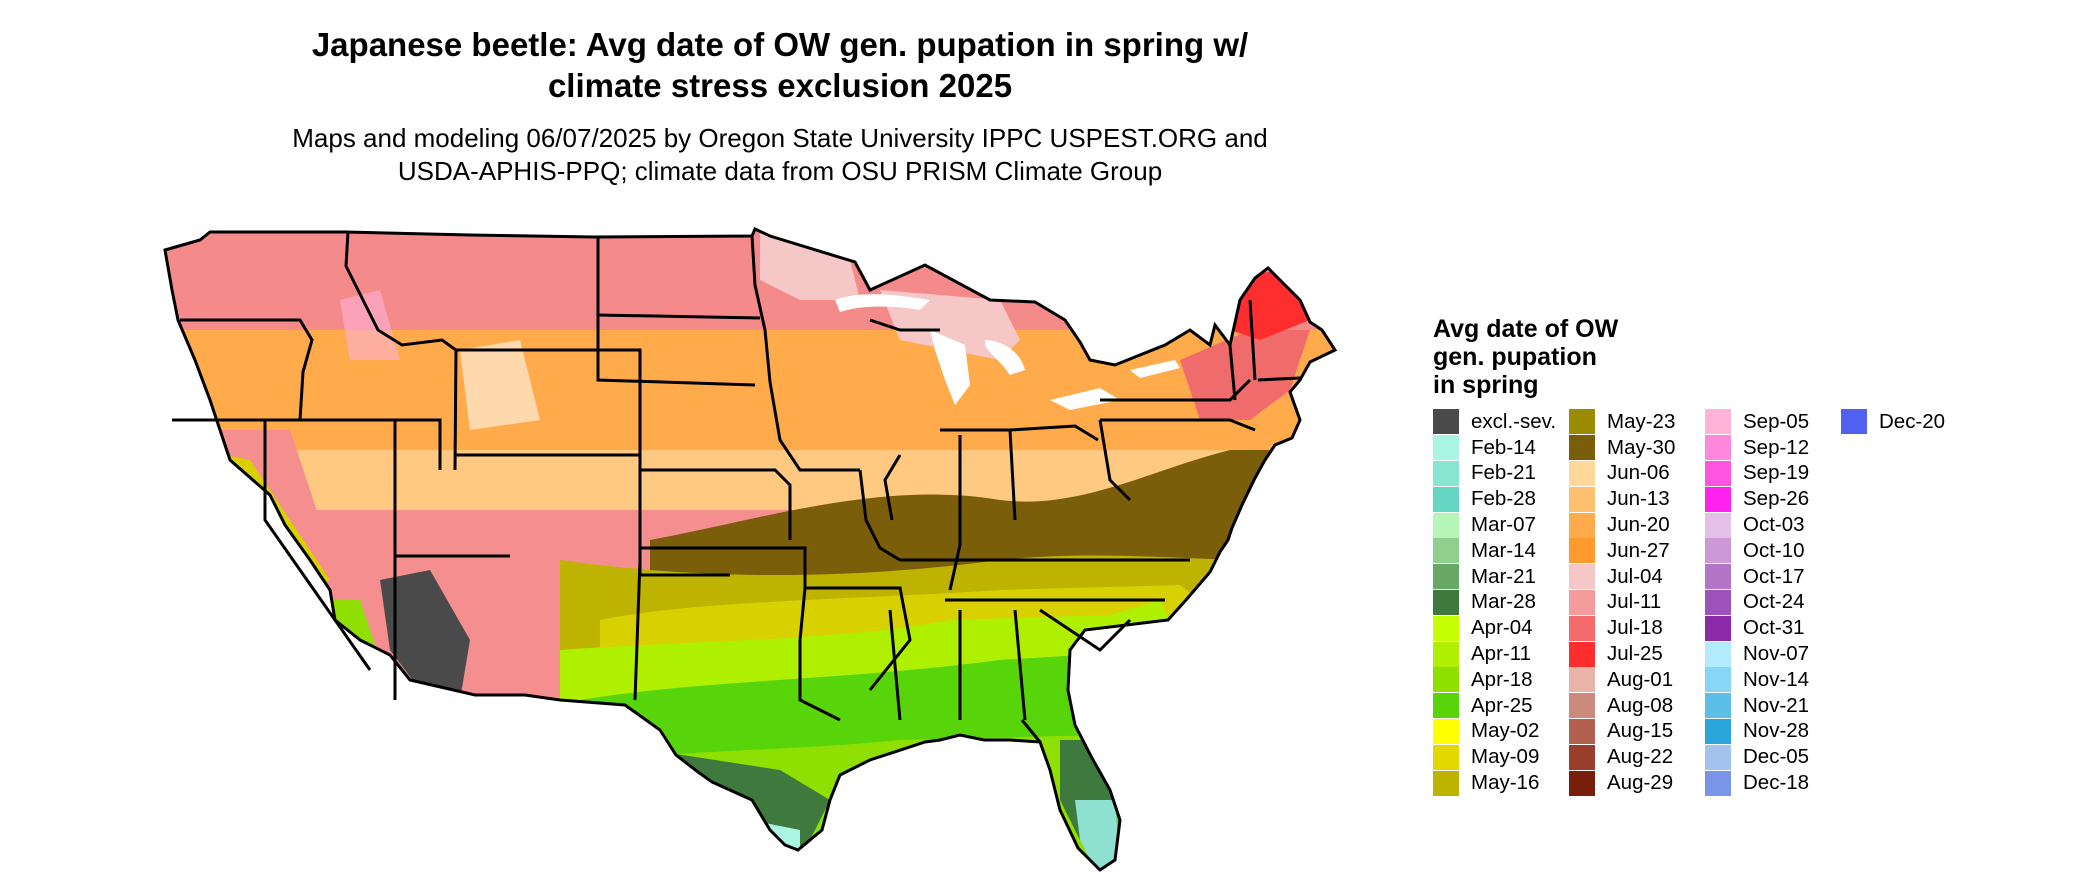 Image resolution: width=2100 pixels, height=892 pixels. What do you see at coordinates (1635, 654) in the screenshot?
I see `legend-label: Jul-25` at bounding box center [1635, 654].